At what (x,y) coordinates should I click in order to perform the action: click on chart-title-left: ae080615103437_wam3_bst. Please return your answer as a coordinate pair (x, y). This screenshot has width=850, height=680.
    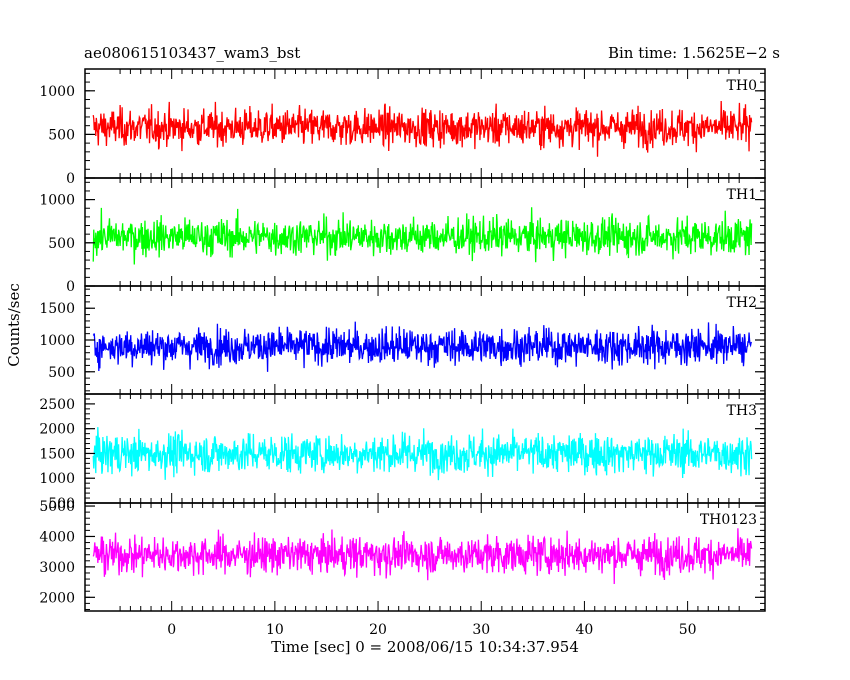
    Looking at the image, I should click on (192, 53).